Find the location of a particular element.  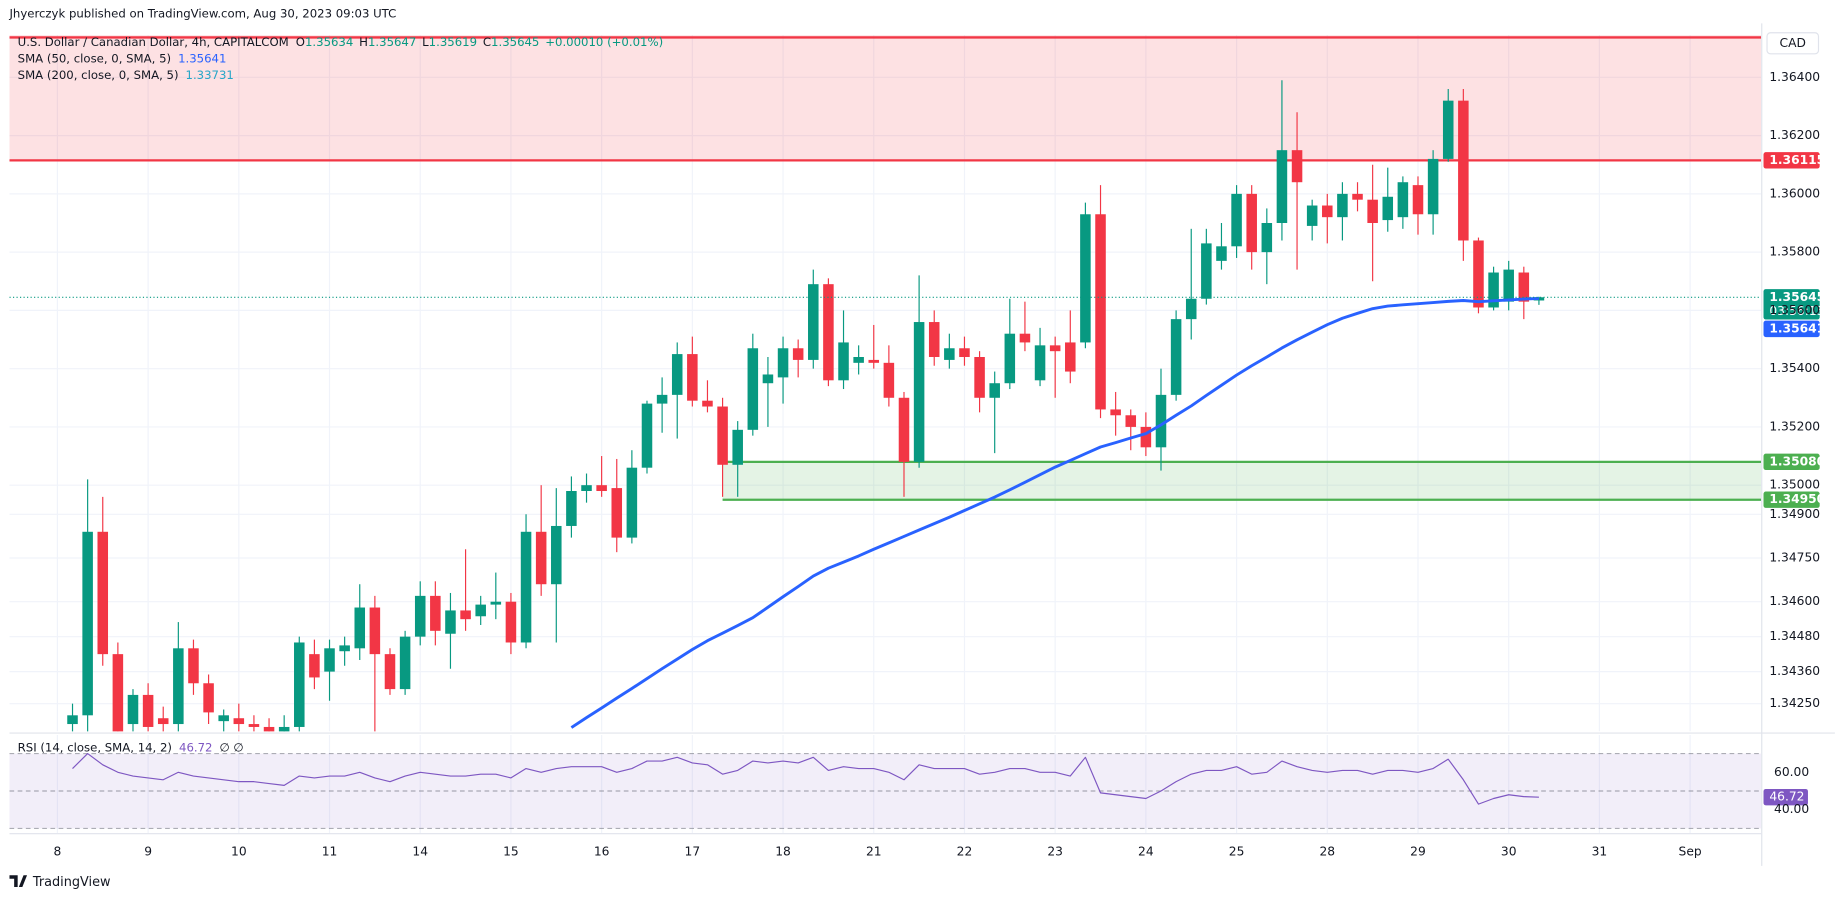

legend-item: 1.35647 is located at coordinates (392, 42).